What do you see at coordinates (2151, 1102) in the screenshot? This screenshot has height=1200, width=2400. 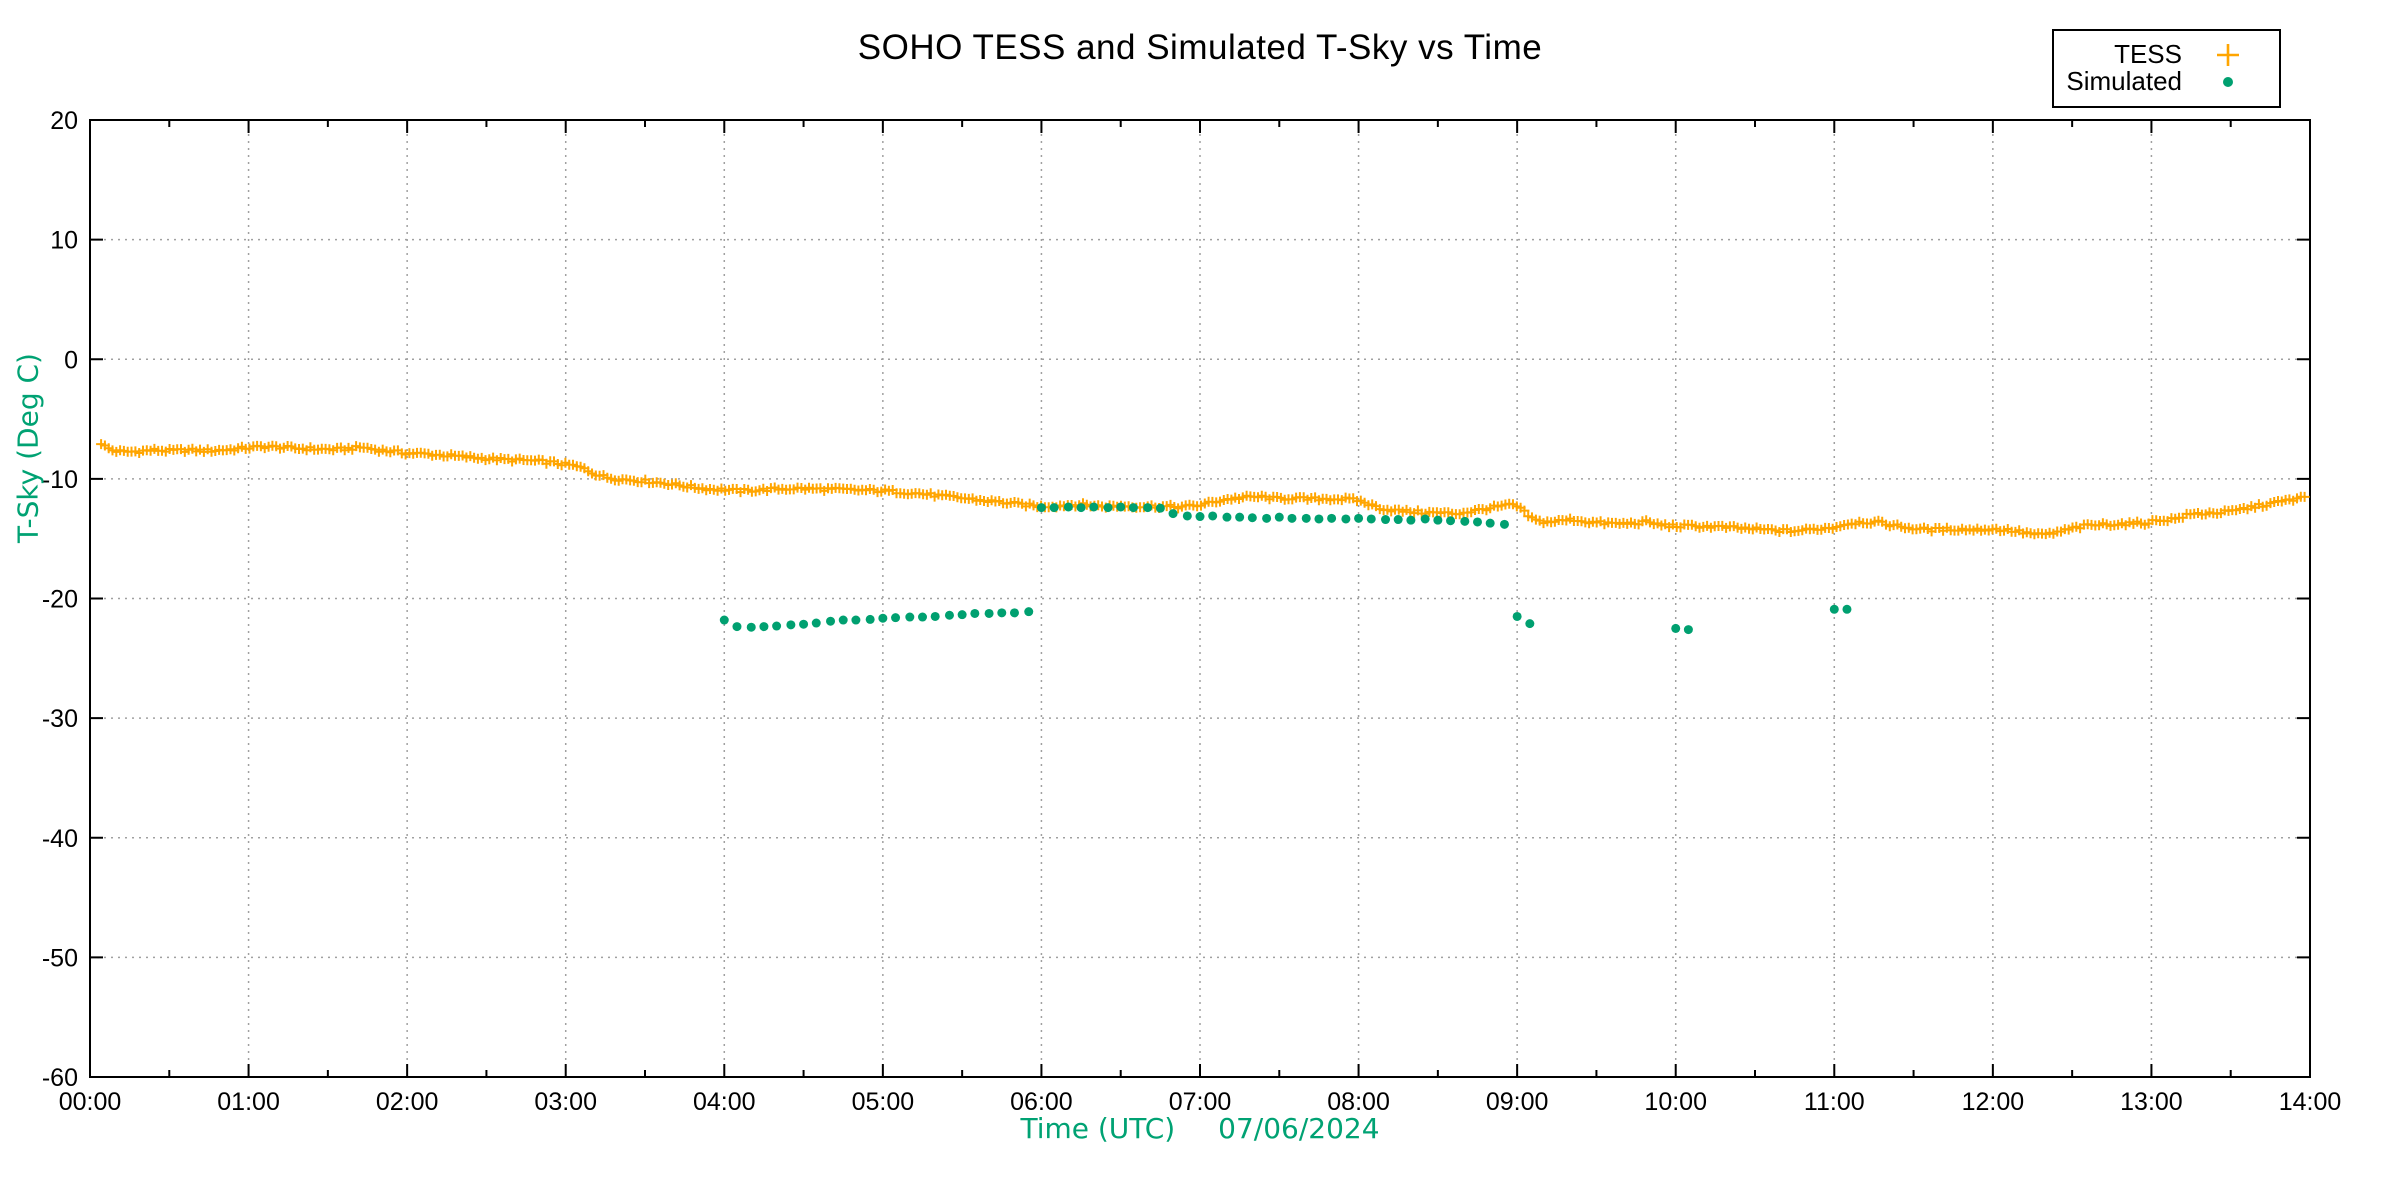 I see `x-tick-label: 13:00` at bounding box center [2151, 1102].